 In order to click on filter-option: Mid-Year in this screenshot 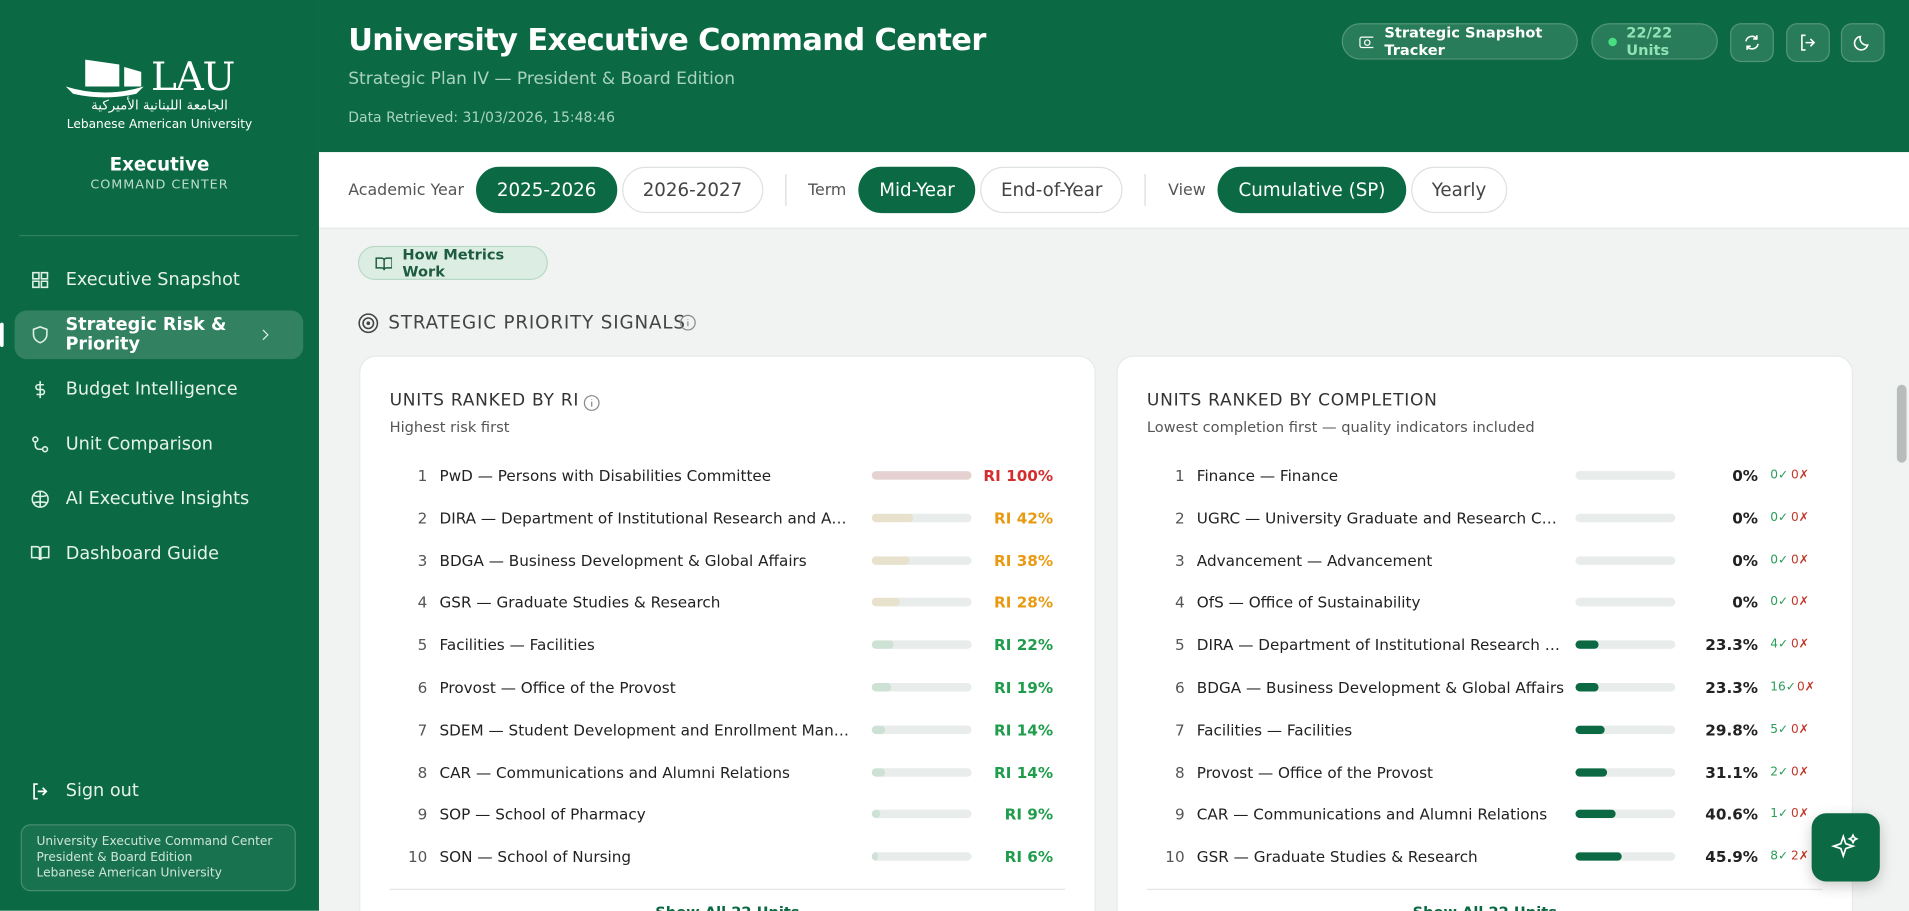, I will do `click(917, 190)`.